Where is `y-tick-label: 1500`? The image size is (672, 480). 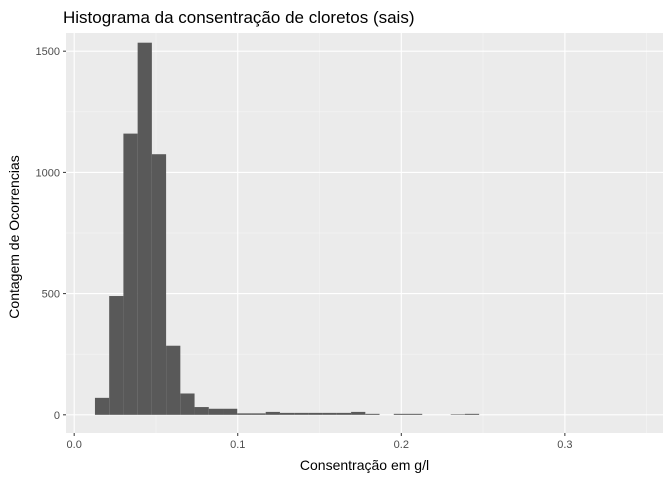
y-tick-label: 1500 is located at coordinates (48, 52).